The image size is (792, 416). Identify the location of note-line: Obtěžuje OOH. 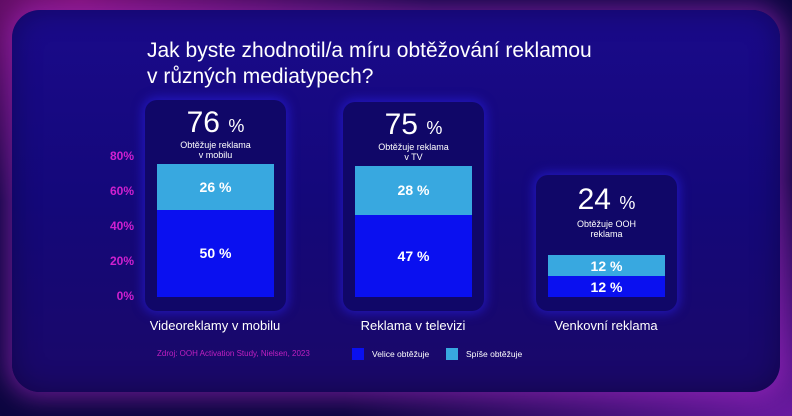
(606, 224).